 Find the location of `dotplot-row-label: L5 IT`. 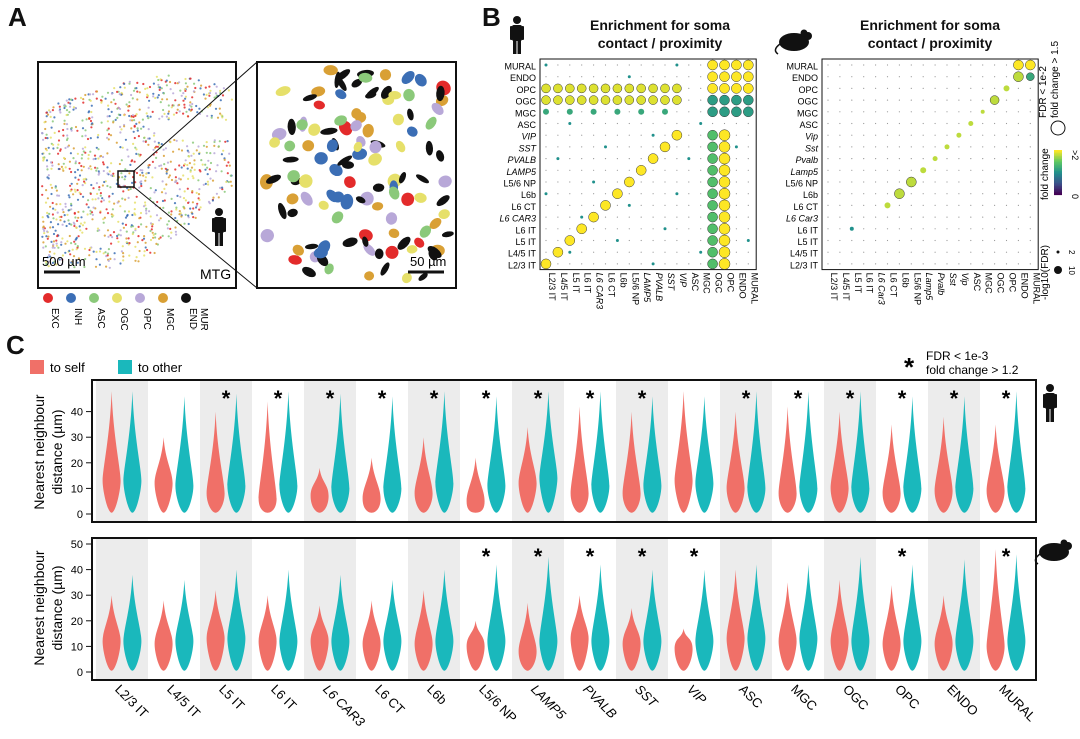

dotplot-row-label: L5 IT is located at coordinates (525, 242).